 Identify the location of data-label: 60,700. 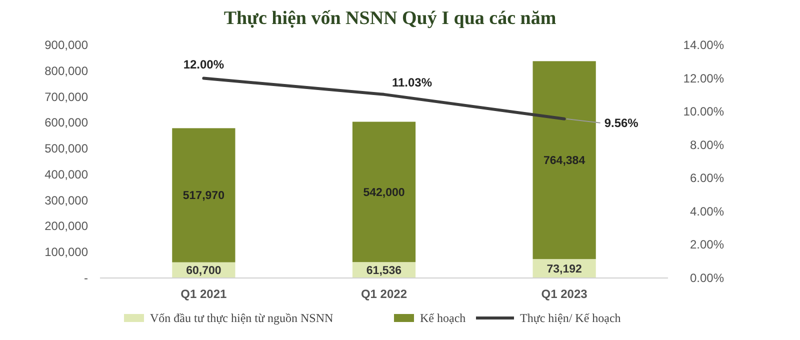
(204, 271).